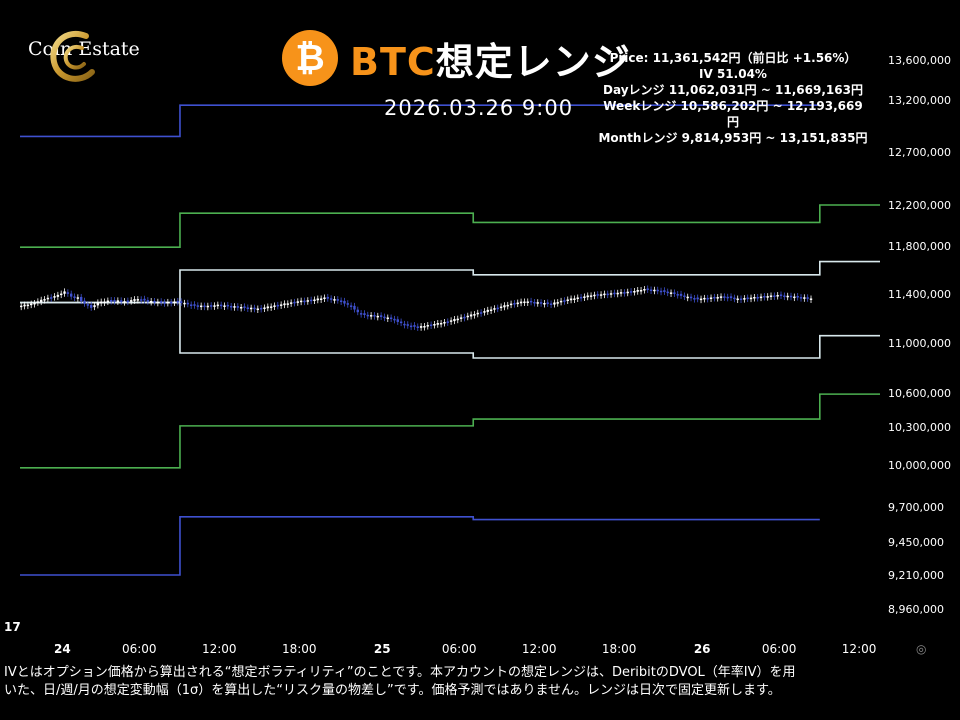  What do you see at coordinates (382, 649) in the screenshot?
I see `x-tick-label: 25` at bounding box center [382, 649].